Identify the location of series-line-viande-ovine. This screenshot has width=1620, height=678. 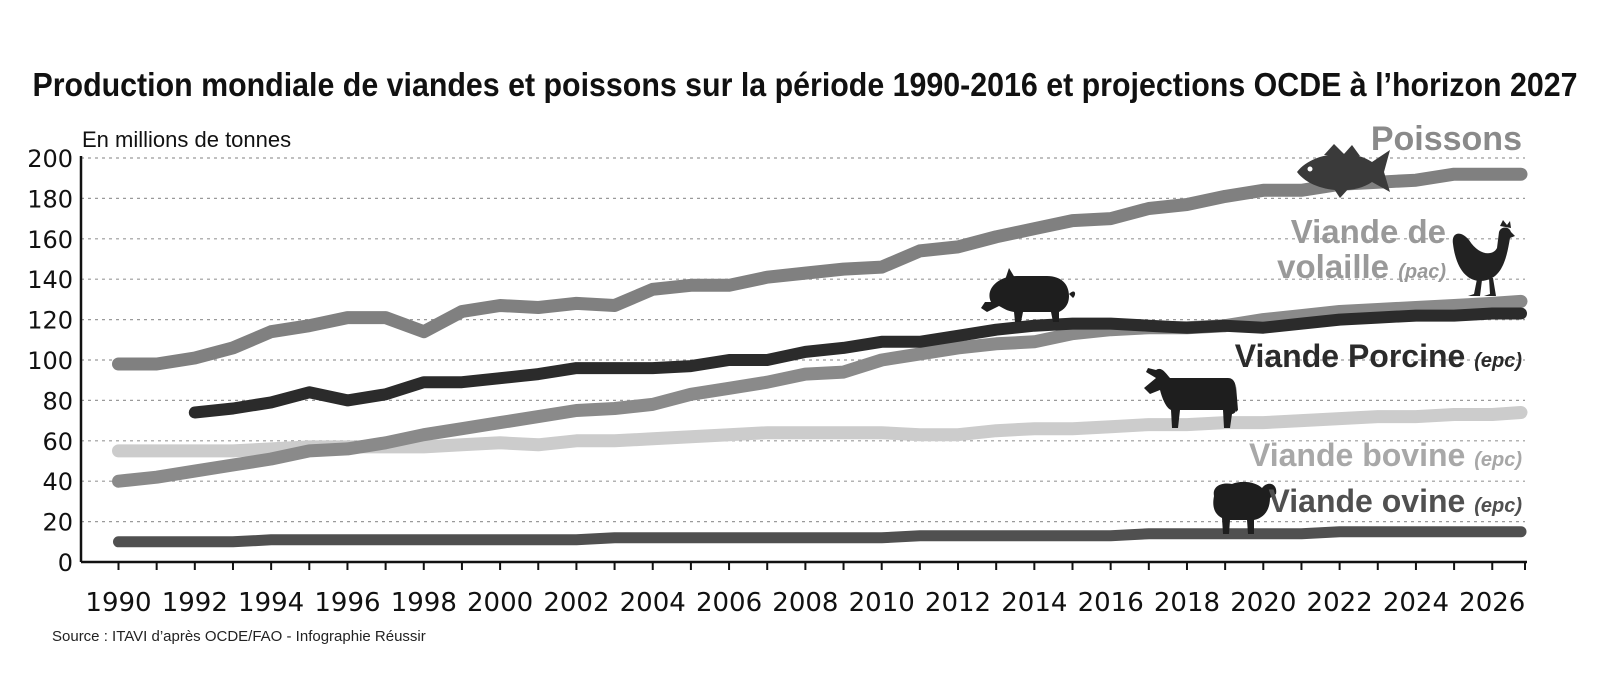
(820, 537).